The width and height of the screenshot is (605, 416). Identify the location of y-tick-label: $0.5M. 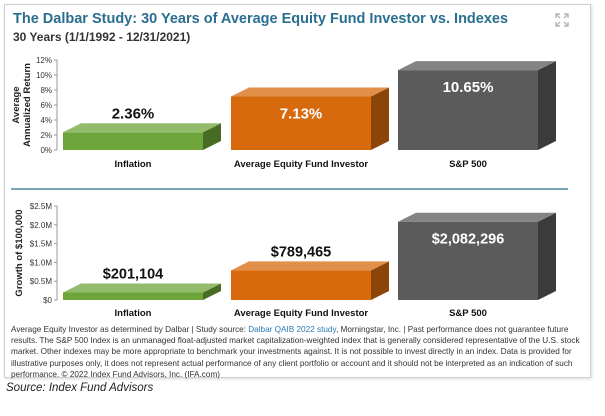
(41, 281).